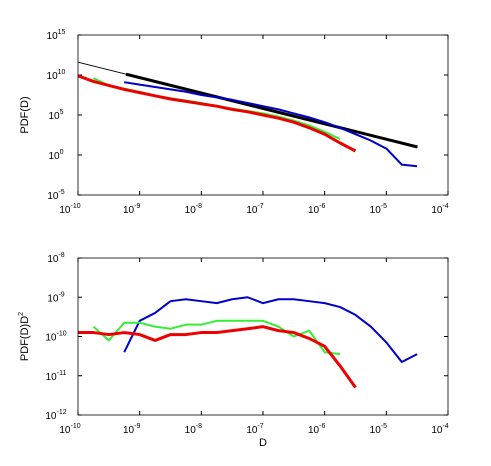  I want to click on y-tick-label-exponent: -5, so click(61, 192).